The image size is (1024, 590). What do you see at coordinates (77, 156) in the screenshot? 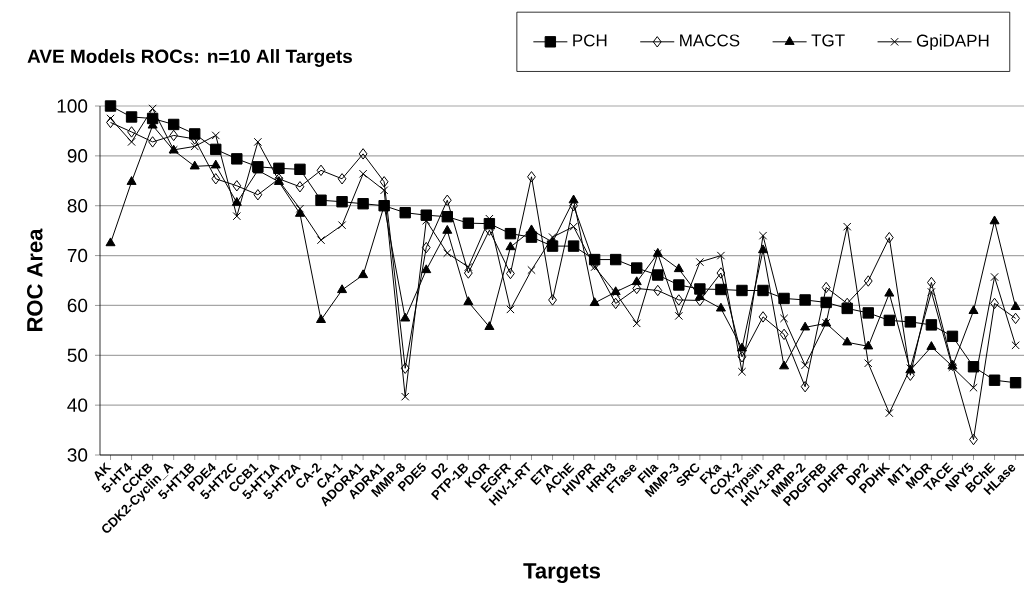
I see `y-tick-label: 90` at bounding box center [77, 156].